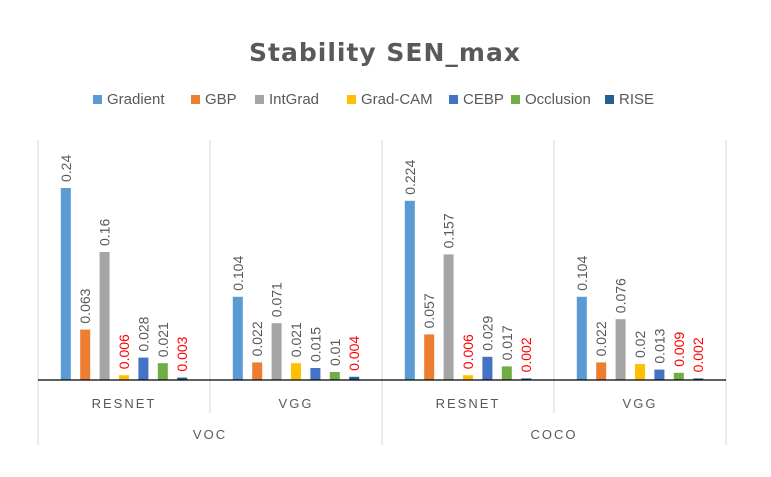 This screenshot has width=771, height=477. What do you see at coordinates (85, 305) in the screenshot?
I see `data-label: 0.063` at bounding box center [85, 305].